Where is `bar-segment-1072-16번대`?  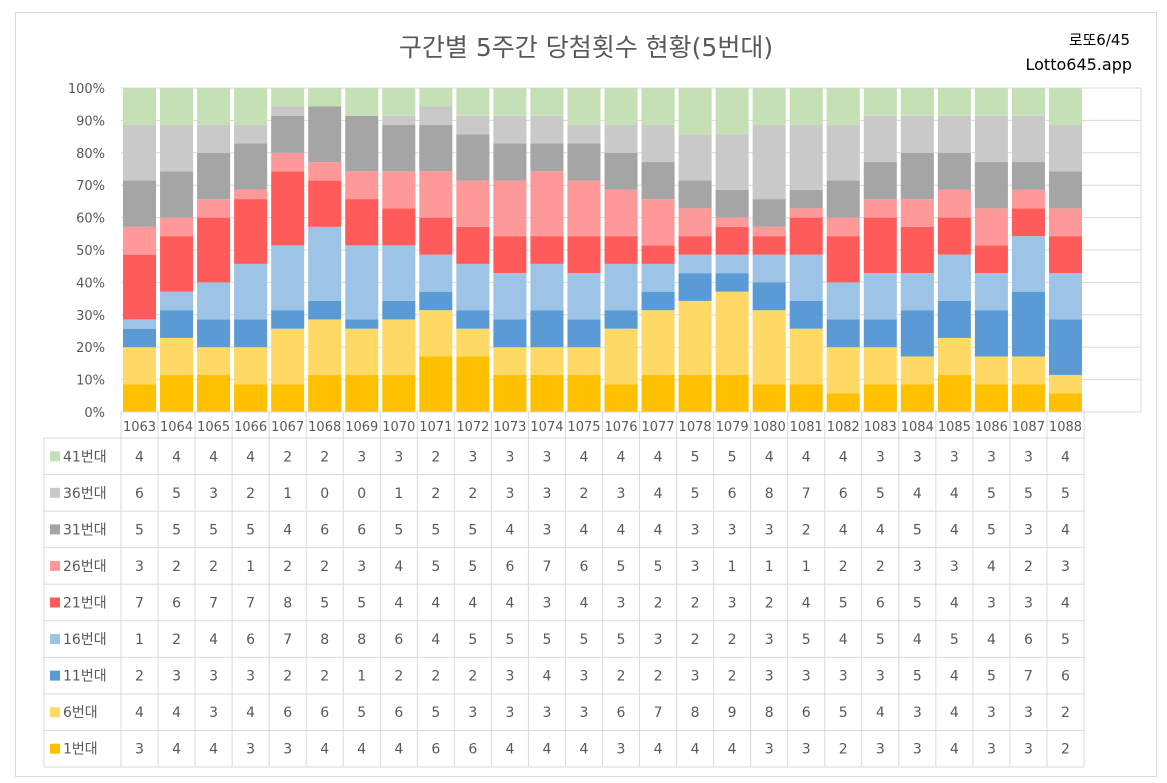 bar-segment-1072-16번대 is located at coordinates (473, 287).